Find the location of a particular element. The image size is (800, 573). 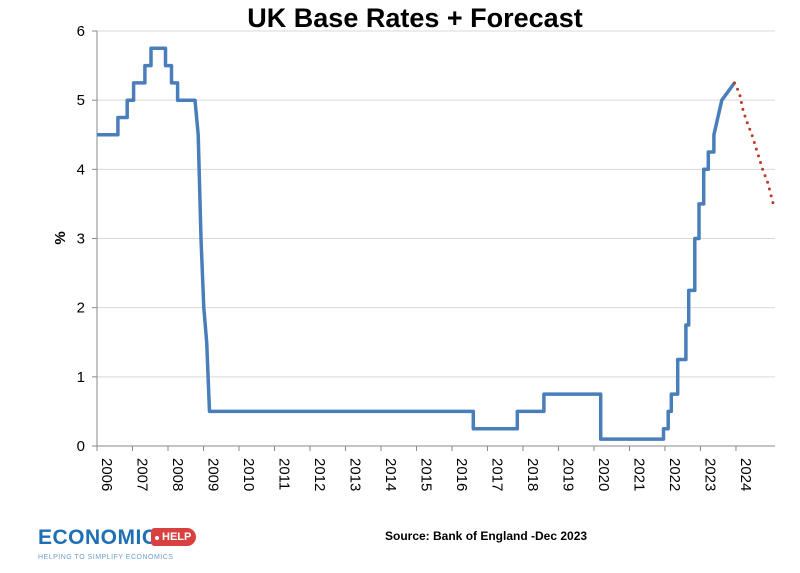

x-tick-label-2019: 2019 is located at coordinates (567, 474).